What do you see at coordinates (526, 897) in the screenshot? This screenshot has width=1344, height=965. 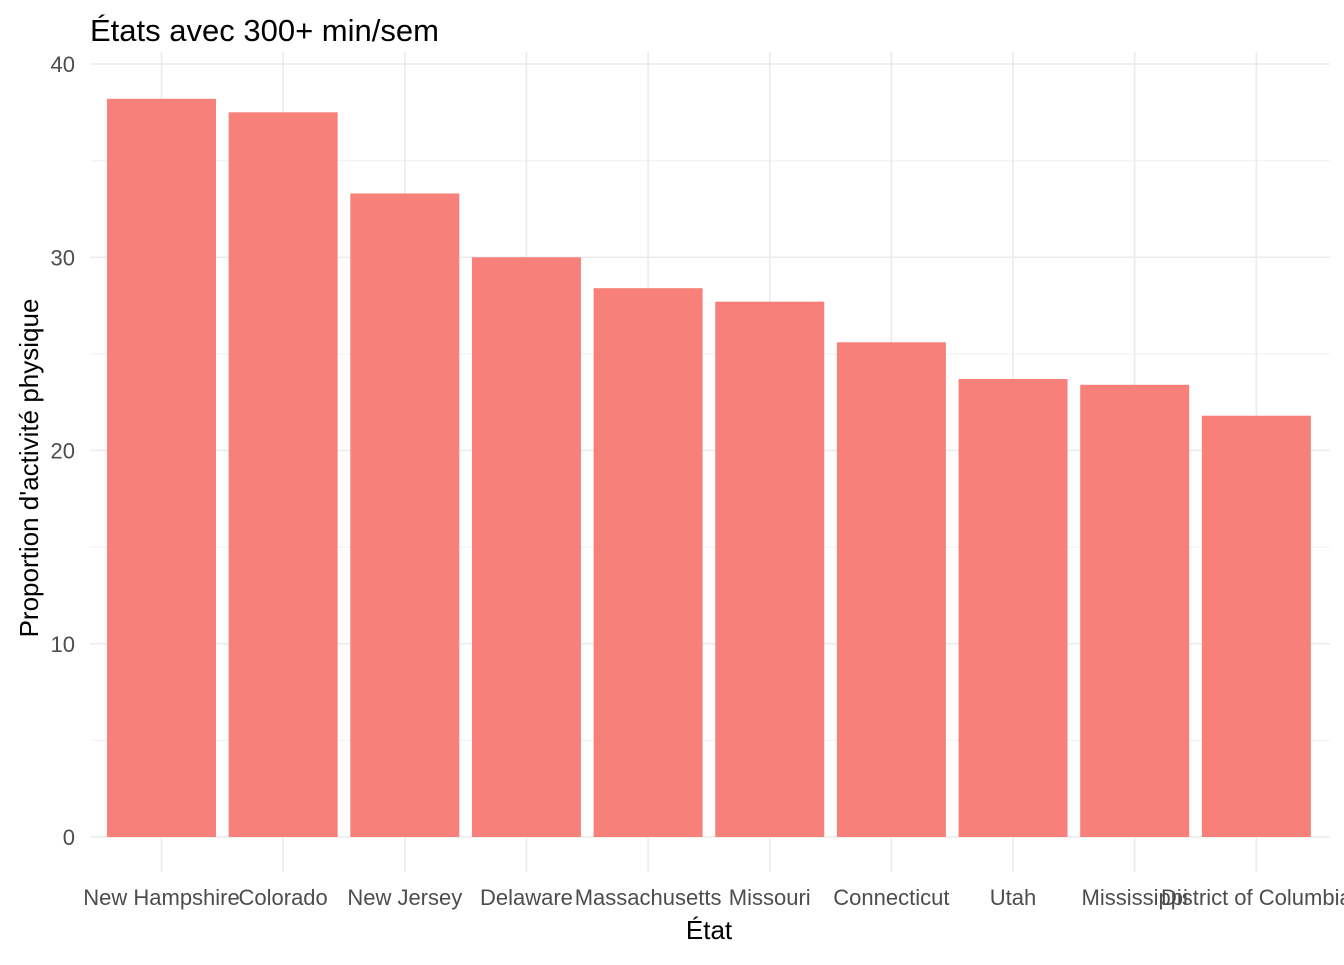 I see `x-tick-label: Delaware` at bounding box center [526, 897].